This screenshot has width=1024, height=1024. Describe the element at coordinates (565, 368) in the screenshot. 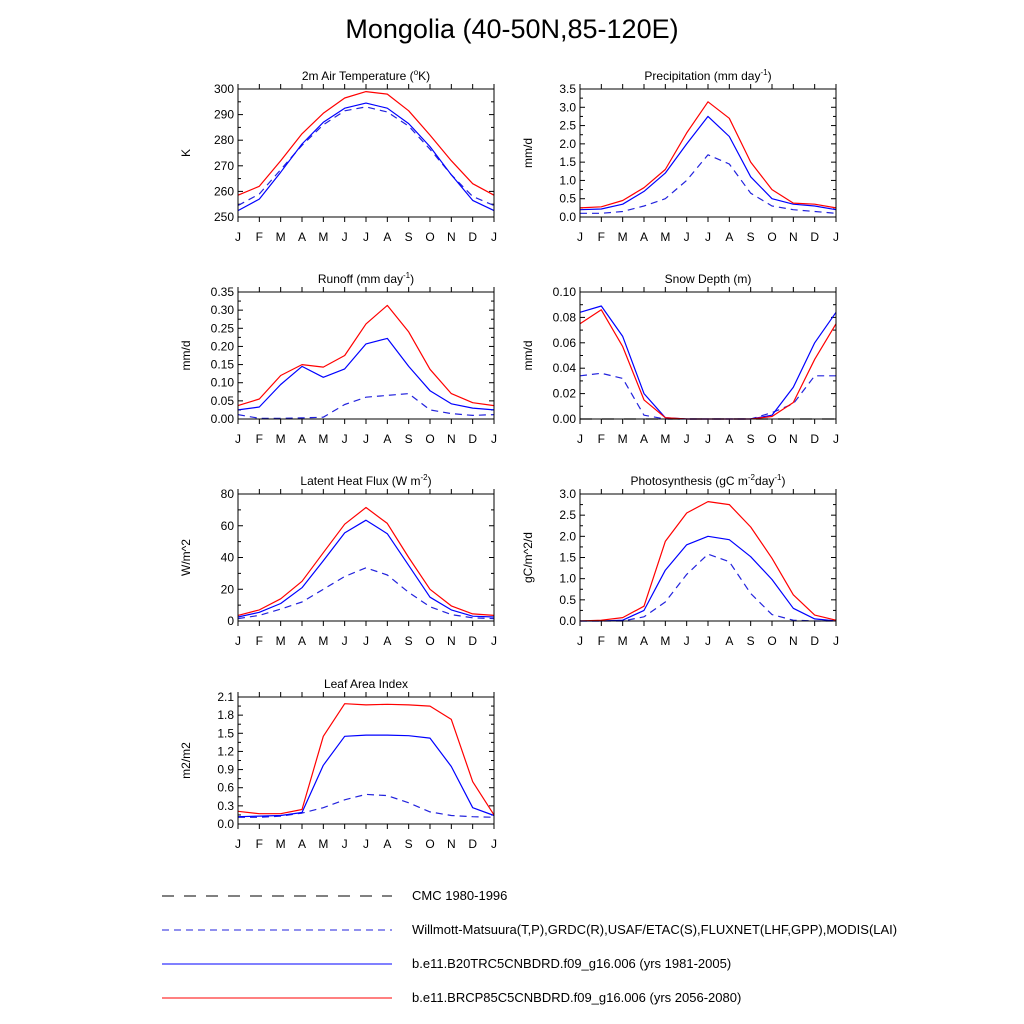

I see `y-tick-label: 0.04` at that location.